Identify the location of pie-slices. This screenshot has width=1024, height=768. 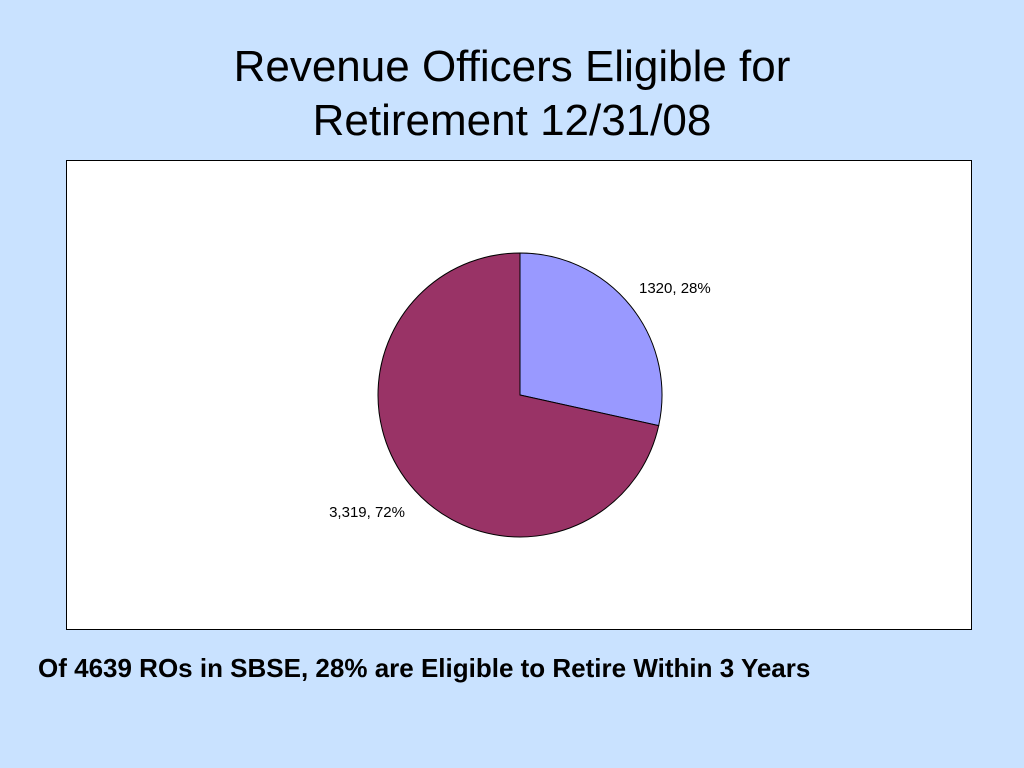
(520, 395).